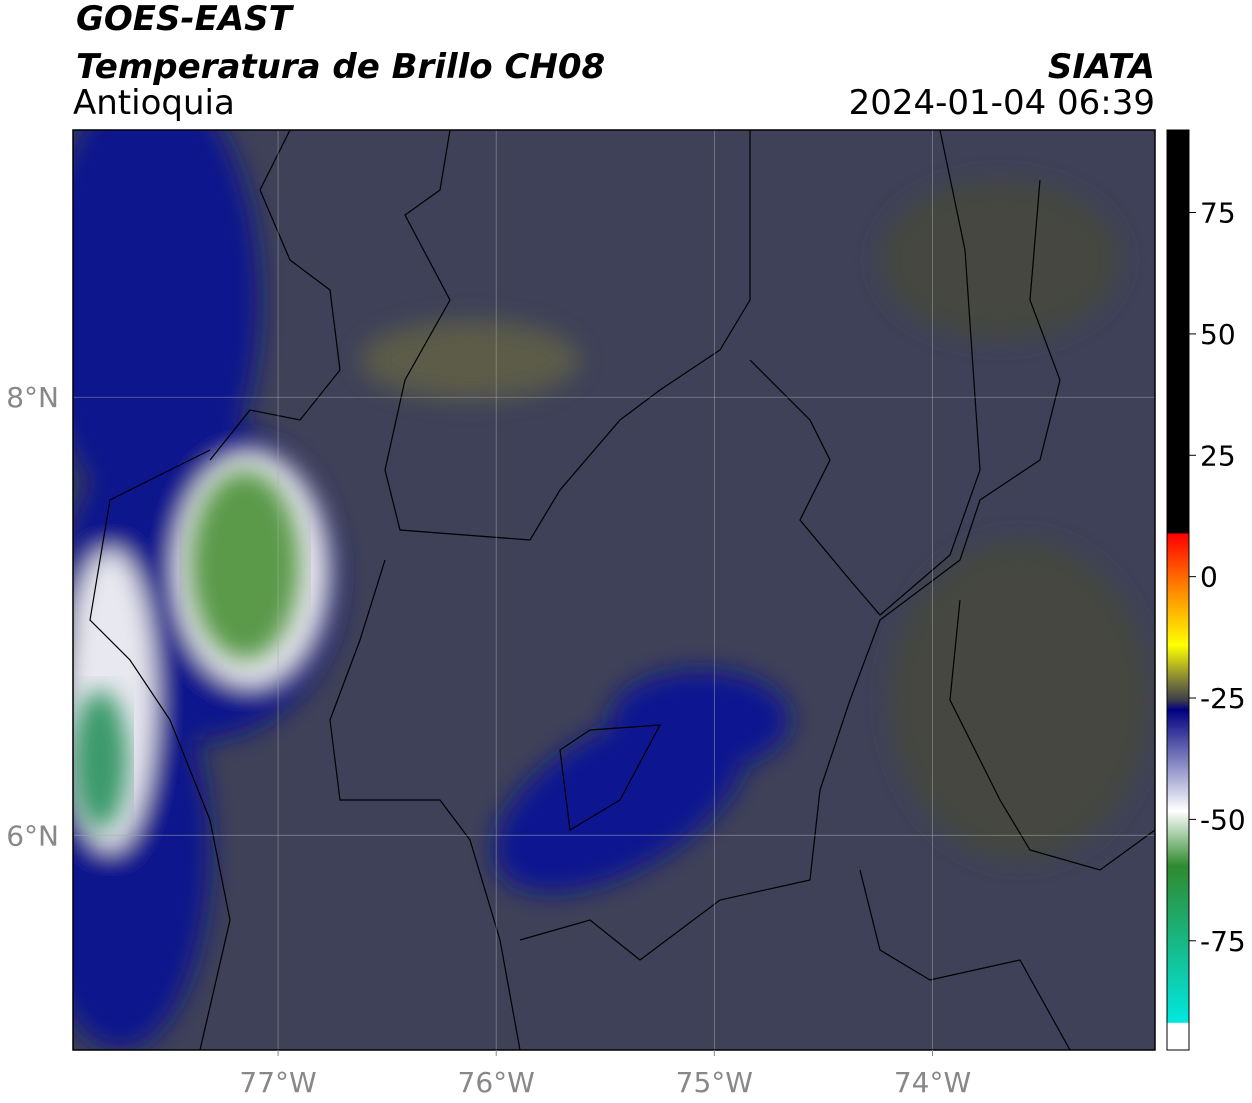  What do you see at coordinates (1209, 577) in the screenshot?
I see `colorbar-tick-label: 0` at bounding box center [1209, 577].